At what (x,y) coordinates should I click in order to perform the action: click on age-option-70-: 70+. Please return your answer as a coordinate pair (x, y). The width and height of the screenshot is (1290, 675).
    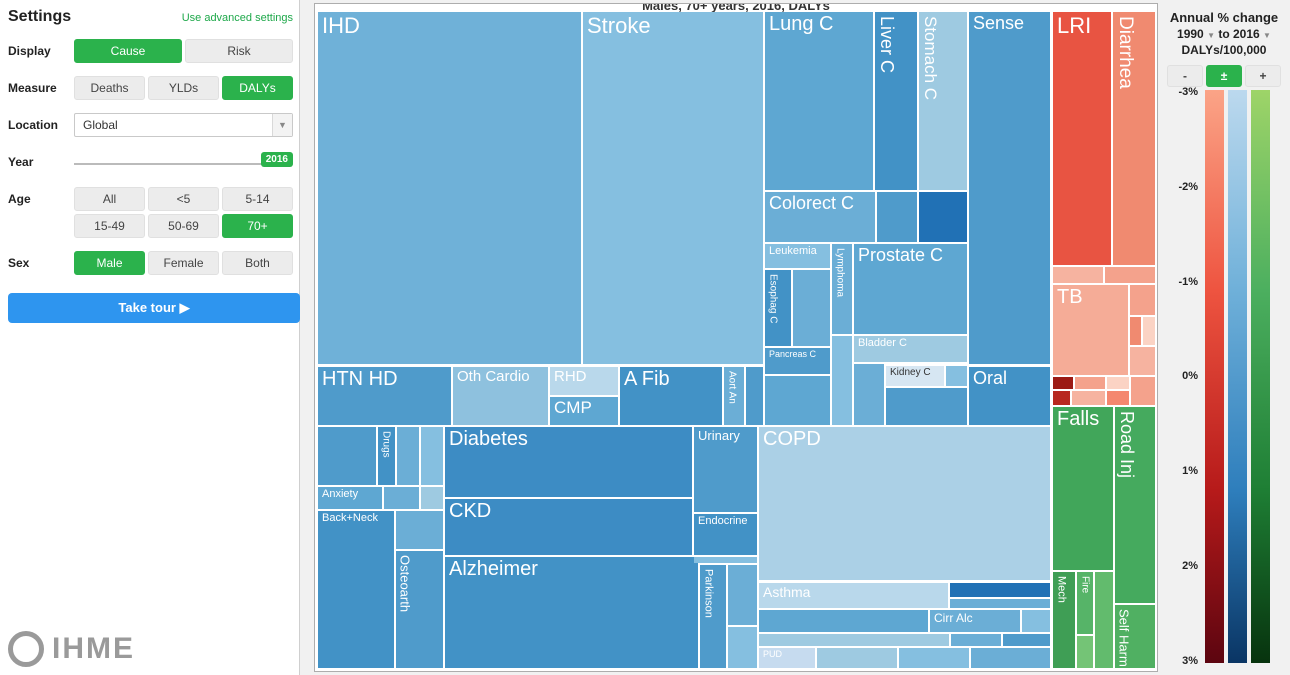
    Looking at the image, I should click on (257, 226).